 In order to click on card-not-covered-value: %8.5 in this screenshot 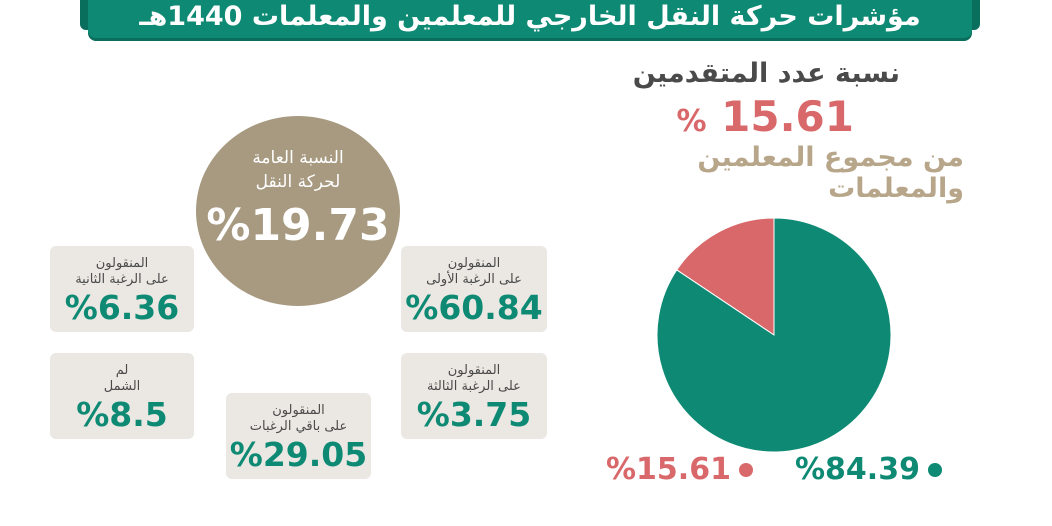, I will do `click(122, 414)`.